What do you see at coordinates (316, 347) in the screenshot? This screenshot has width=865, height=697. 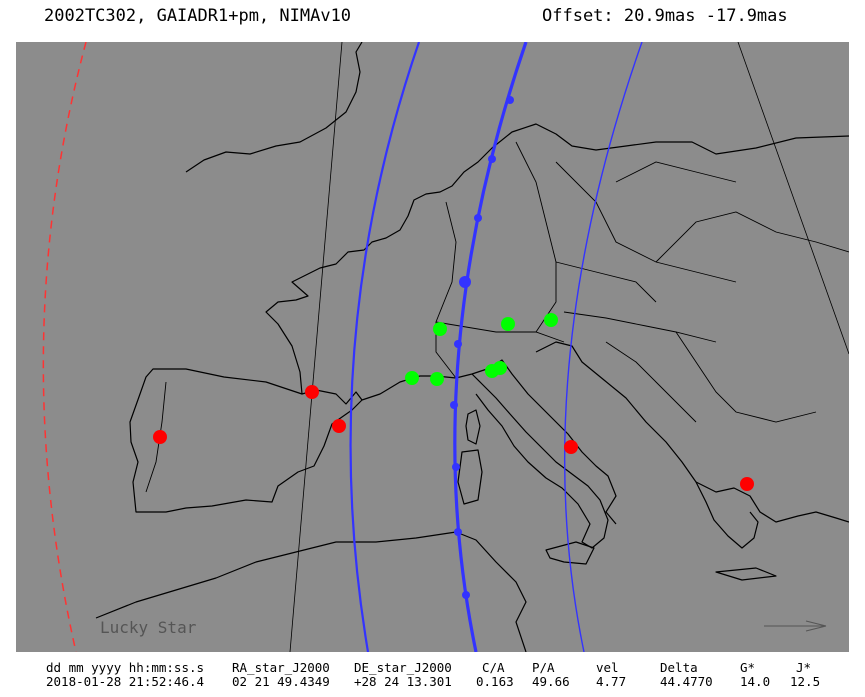 I see `limit-line-thin-black-left` at bounding box center [316, 347].